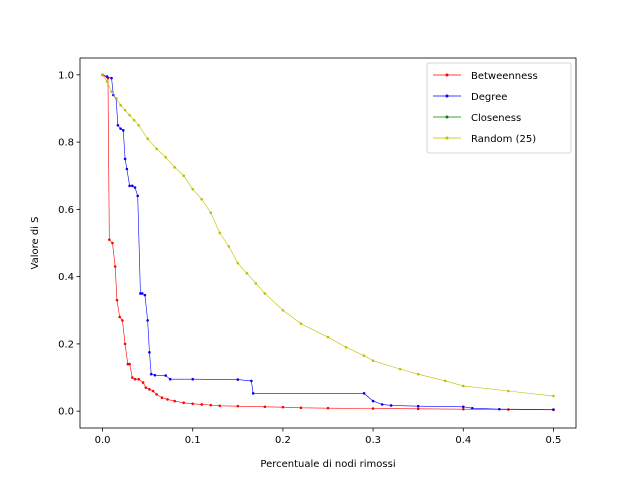 Image resolution: width=640 pixels, height=480 pixels. Describe the element at coordinates (463, 440) in the screenshot. I see `x-tick-label: 0.4` at that location.